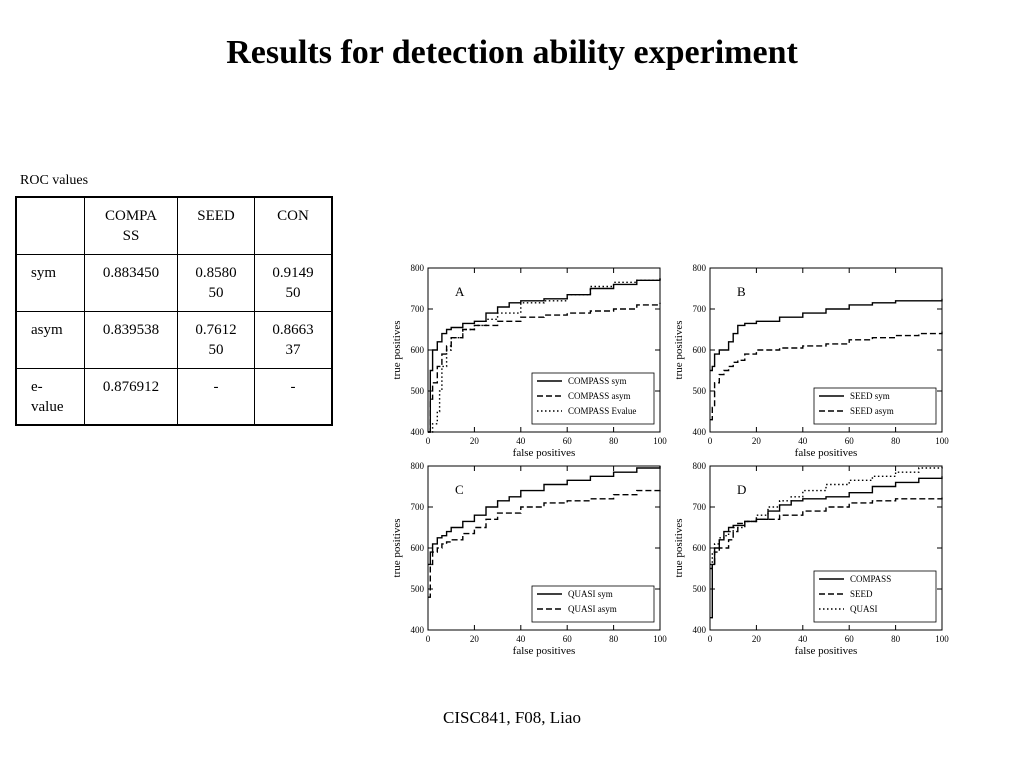  What do you see at coordinates (864, 609) in the screenshot?
I see `legend-entry: QUASI` at bounding box center [864, 609].